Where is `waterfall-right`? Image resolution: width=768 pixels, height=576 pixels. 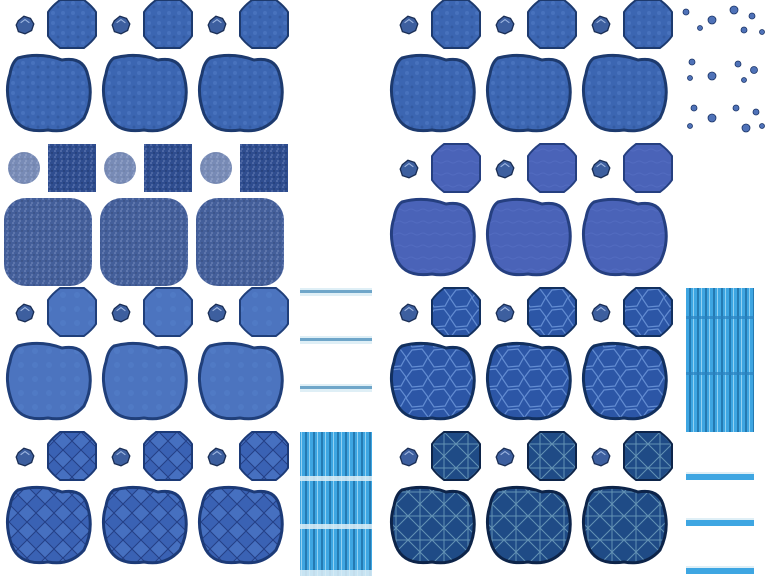 waterfall-right is located at coordinates (720, 360).